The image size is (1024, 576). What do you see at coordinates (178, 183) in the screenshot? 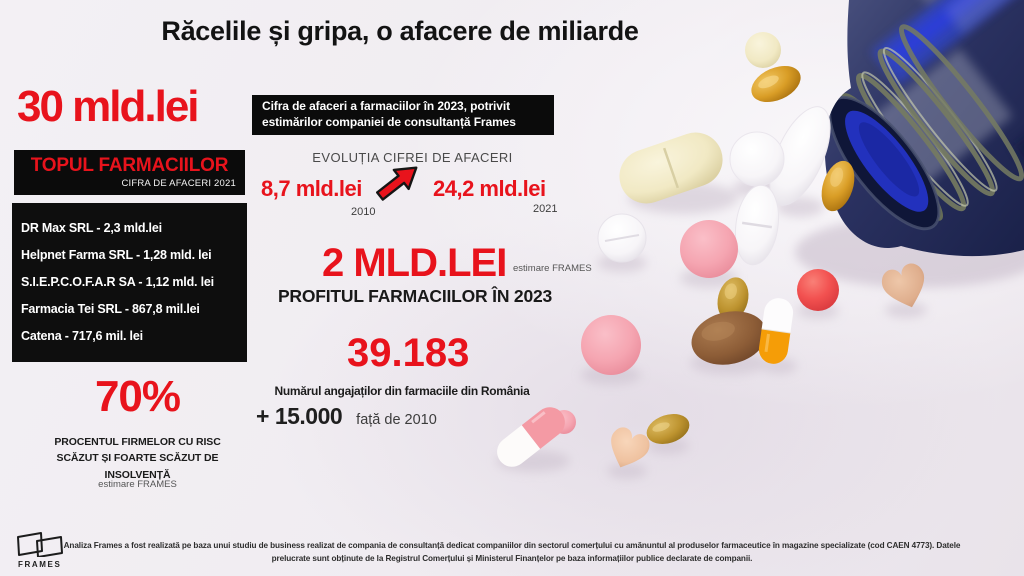
I see `top-pharmacies-subtitle: CIFRA DE AFACERI 2021` at bounding box center [178, 183].